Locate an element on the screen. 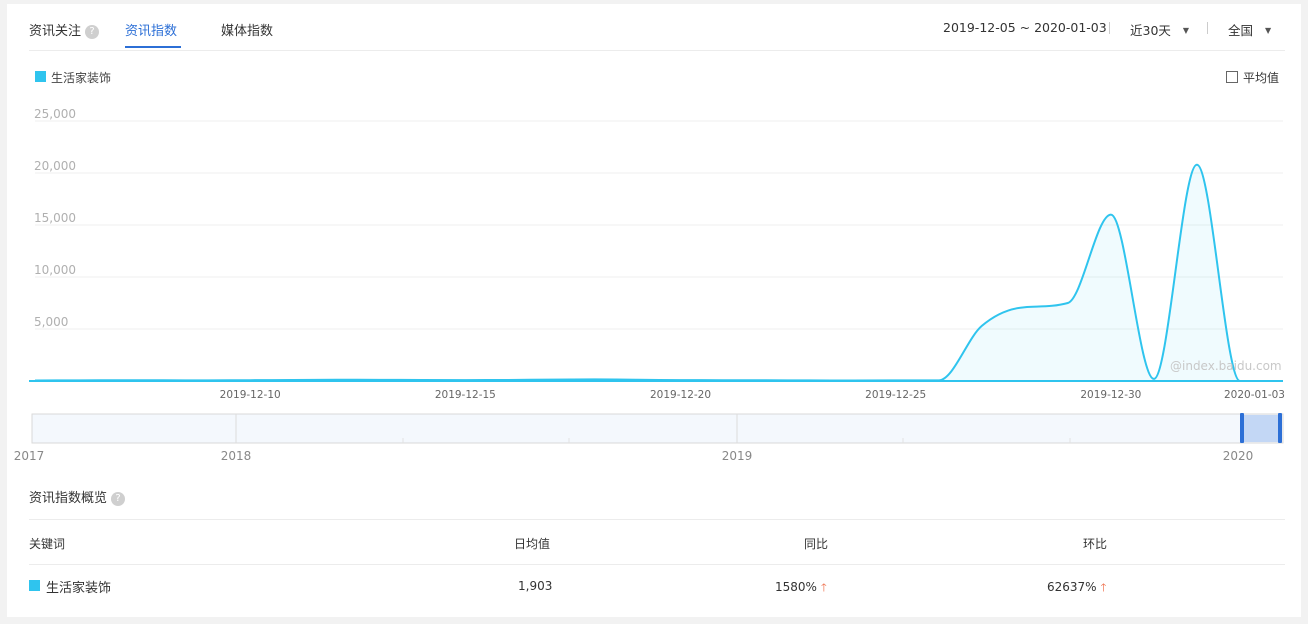  x-tick-label: 2019-12-20 is located at coordinates (680, 395).